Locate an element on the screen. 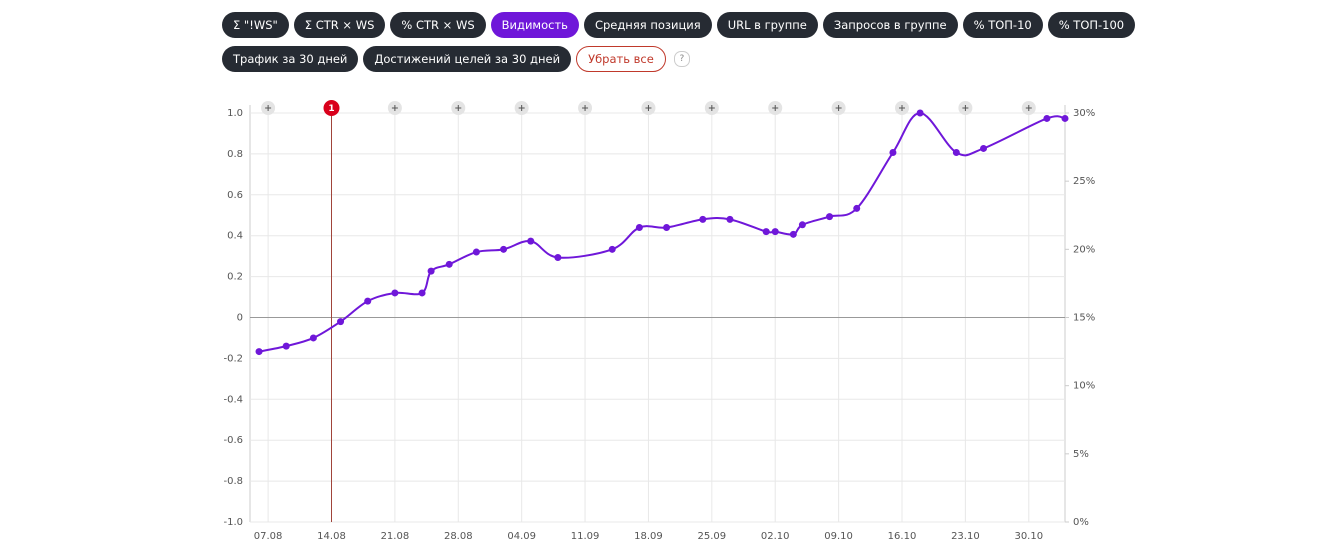 The height and width of the screenshot is (549, 1340). x-tick-label: 09.10 is located at coordinates (838, 536).